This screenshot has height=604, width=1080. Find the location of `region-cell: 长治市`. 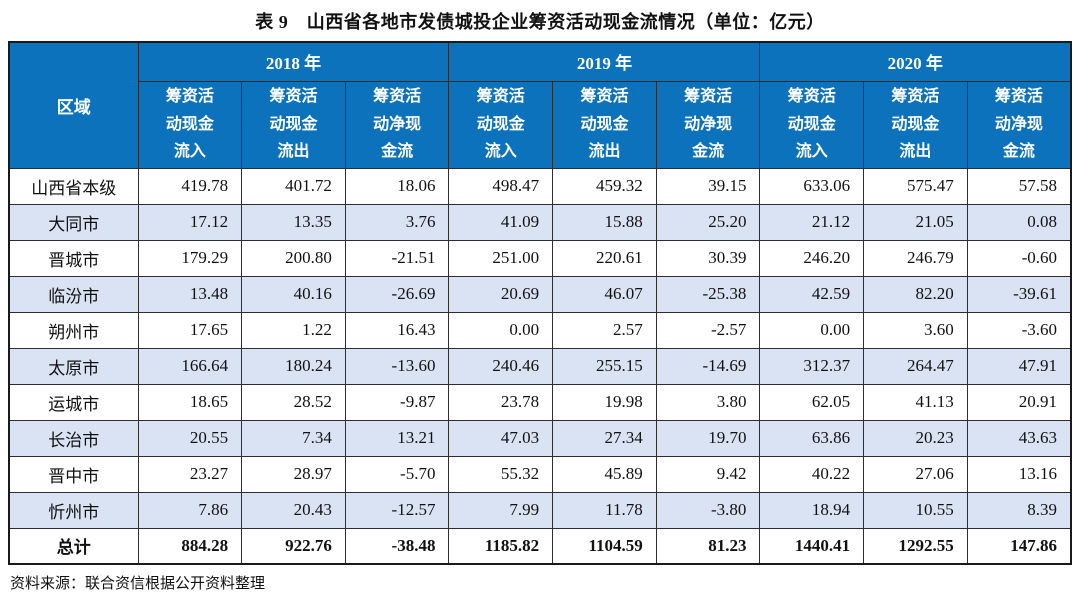

region-cell: 长治市 is located at coordinates (73, 438).